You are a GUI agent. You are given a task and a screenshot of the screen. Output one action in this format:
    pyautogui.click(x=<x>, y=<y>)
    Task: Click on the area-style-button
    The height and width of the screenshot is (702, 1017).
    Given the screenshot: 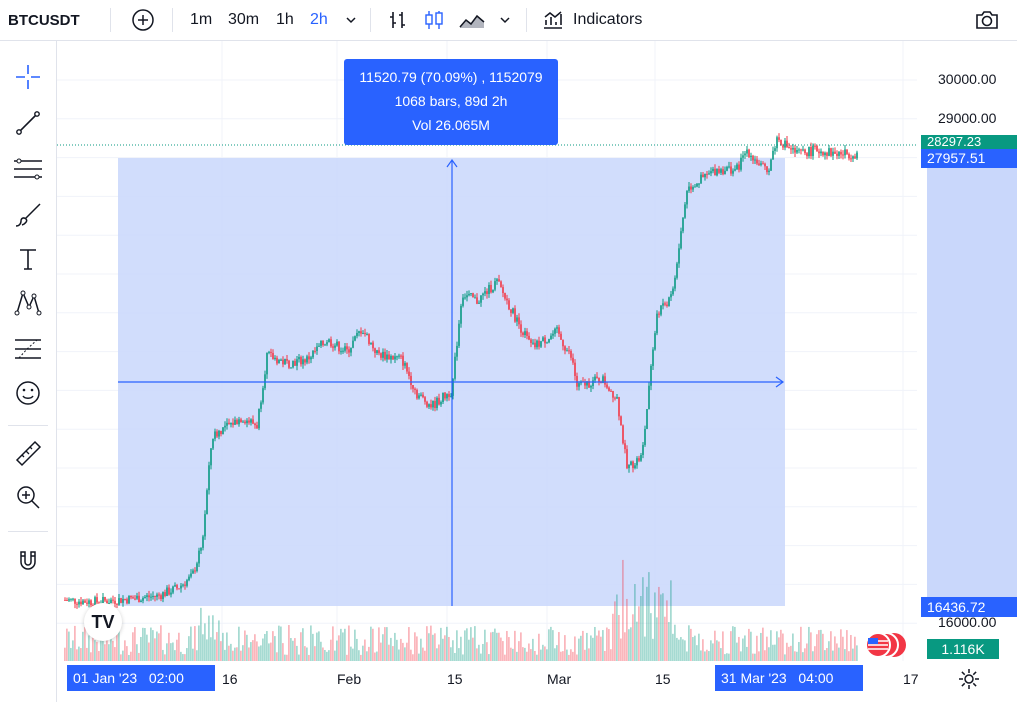 What is the action you would take?
    pyautogui.click(x=472, y=20)
    